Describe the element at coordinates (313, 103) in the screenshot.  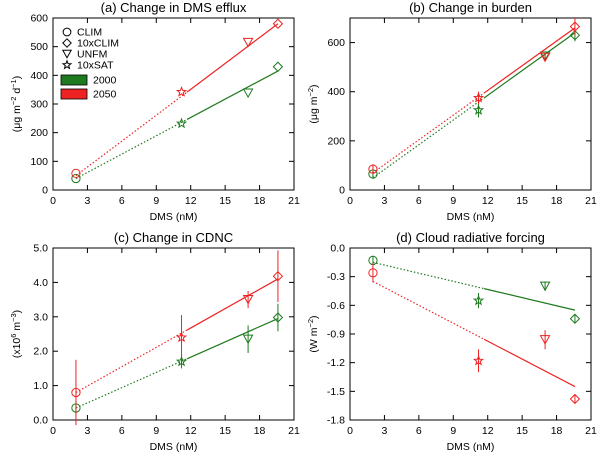
I see `y-axis-label: (μg m−2)` at that location.